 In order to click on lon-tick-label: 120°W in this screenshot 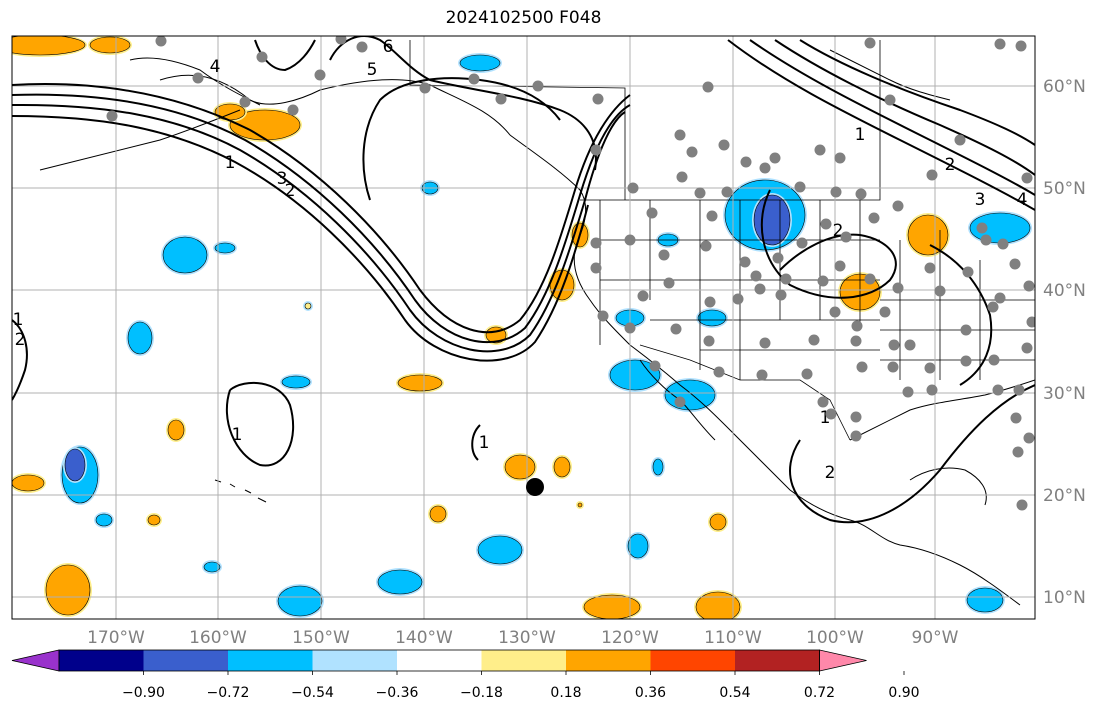, I will do `click(630, 638)`.